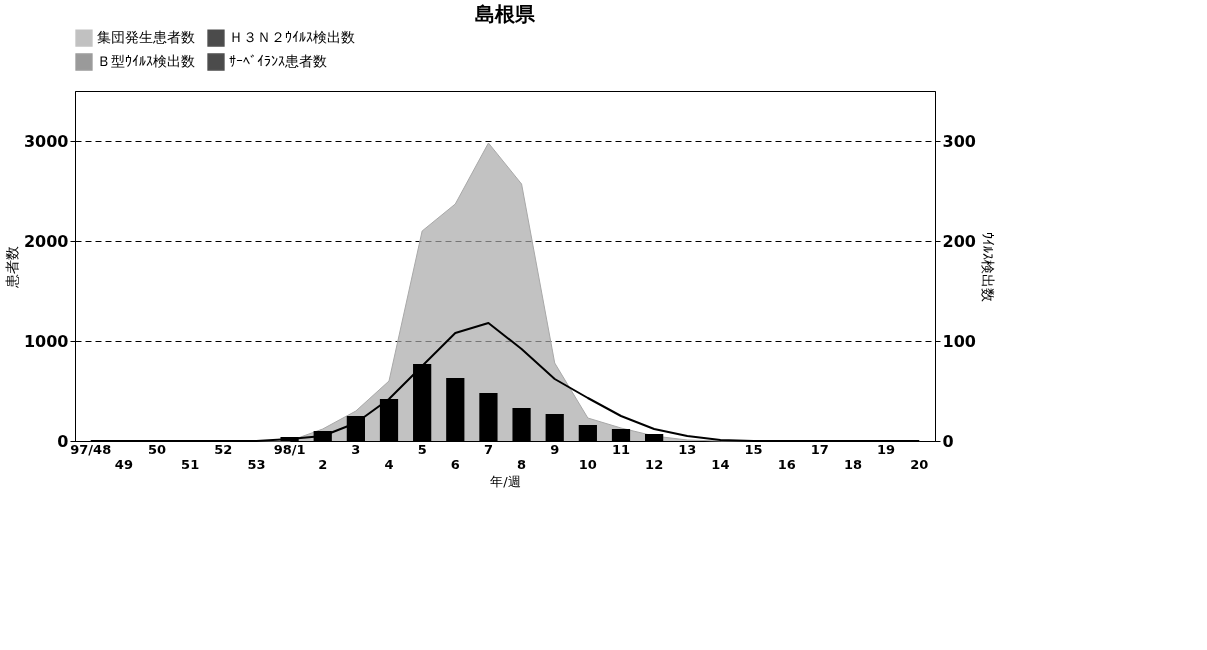  I want to click on y-tick-label: 2000, so click(46, 241).